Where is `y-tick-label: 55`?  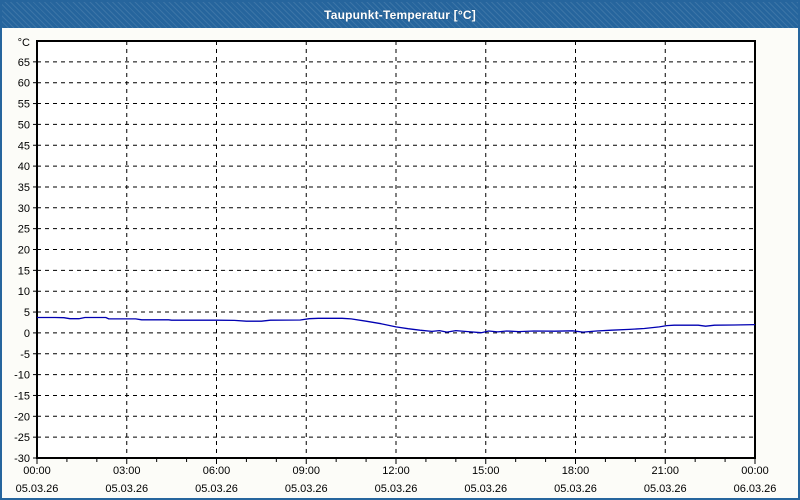 y-tick-label: 55 is located at coordinates (24, 105).